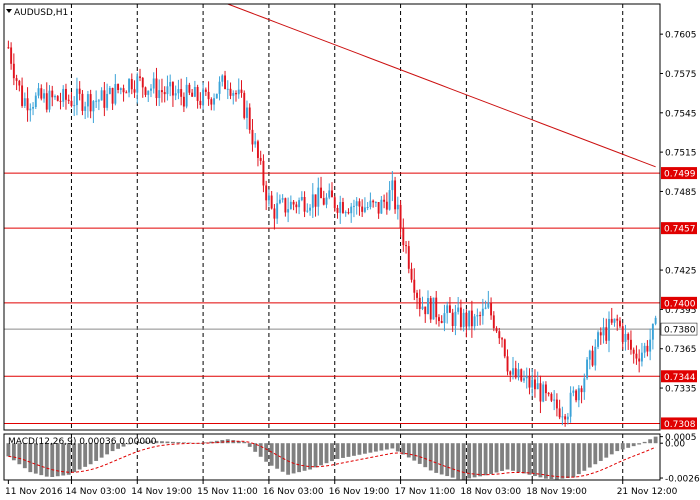 This screenshot has width=700, height=500. I want to click on level-label: 0.7344, so click(680, 378).